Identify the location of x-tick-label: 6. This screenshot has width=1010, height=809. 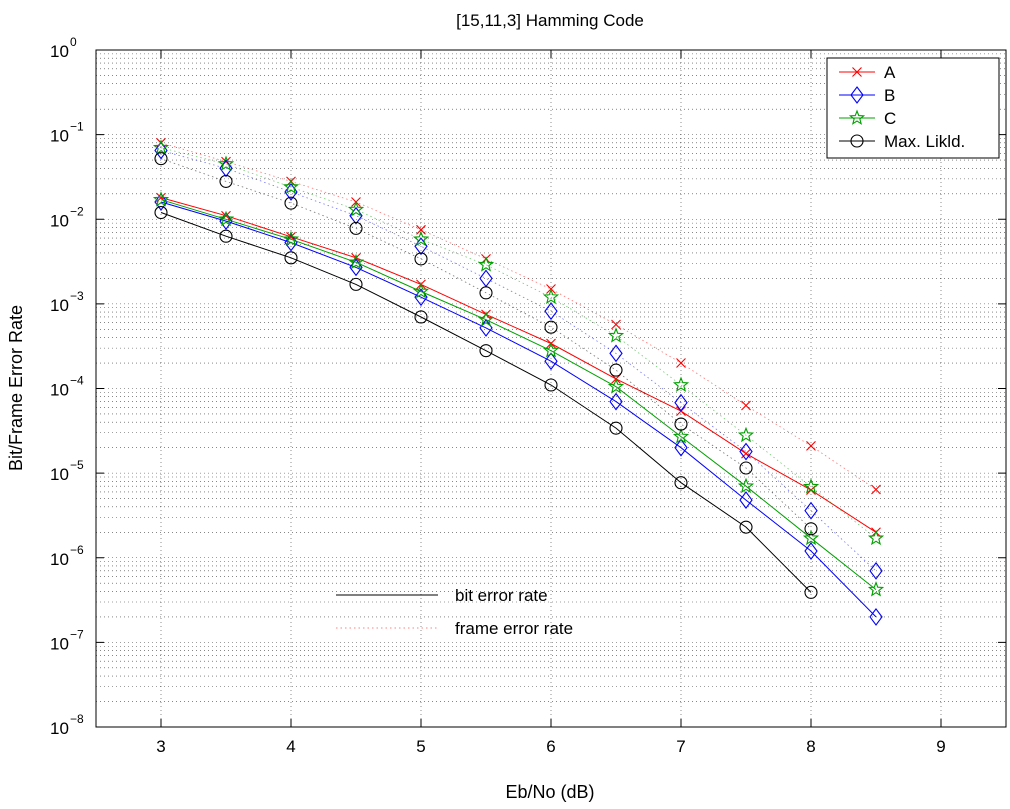
(550, 746).